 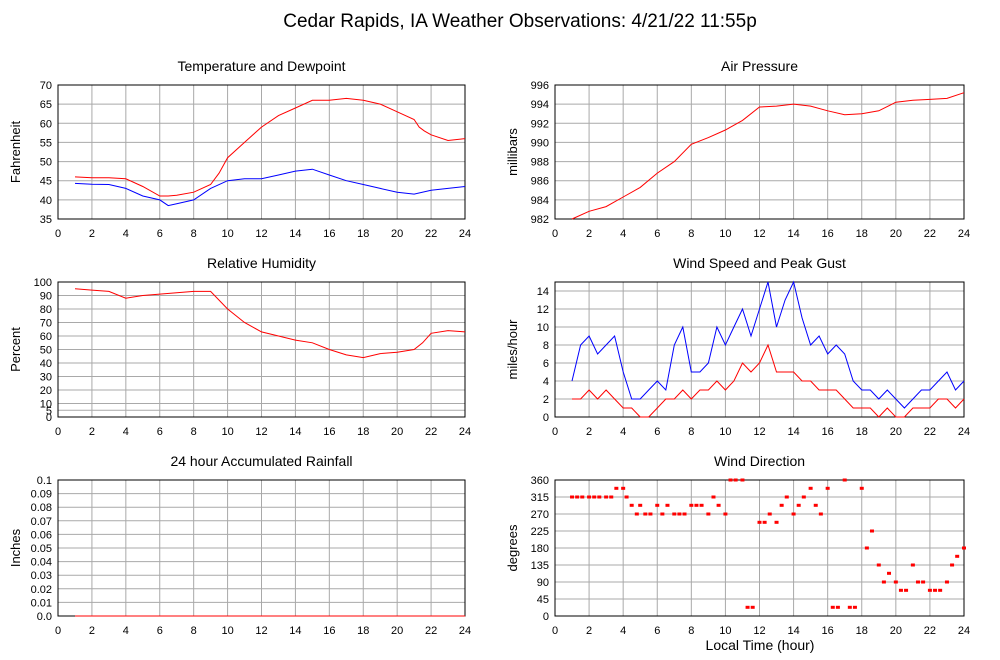 What do you see at coordinates (46, 310) in the screenshot?
I see `y-tick-label: 80` at bounding box center [46, 310].